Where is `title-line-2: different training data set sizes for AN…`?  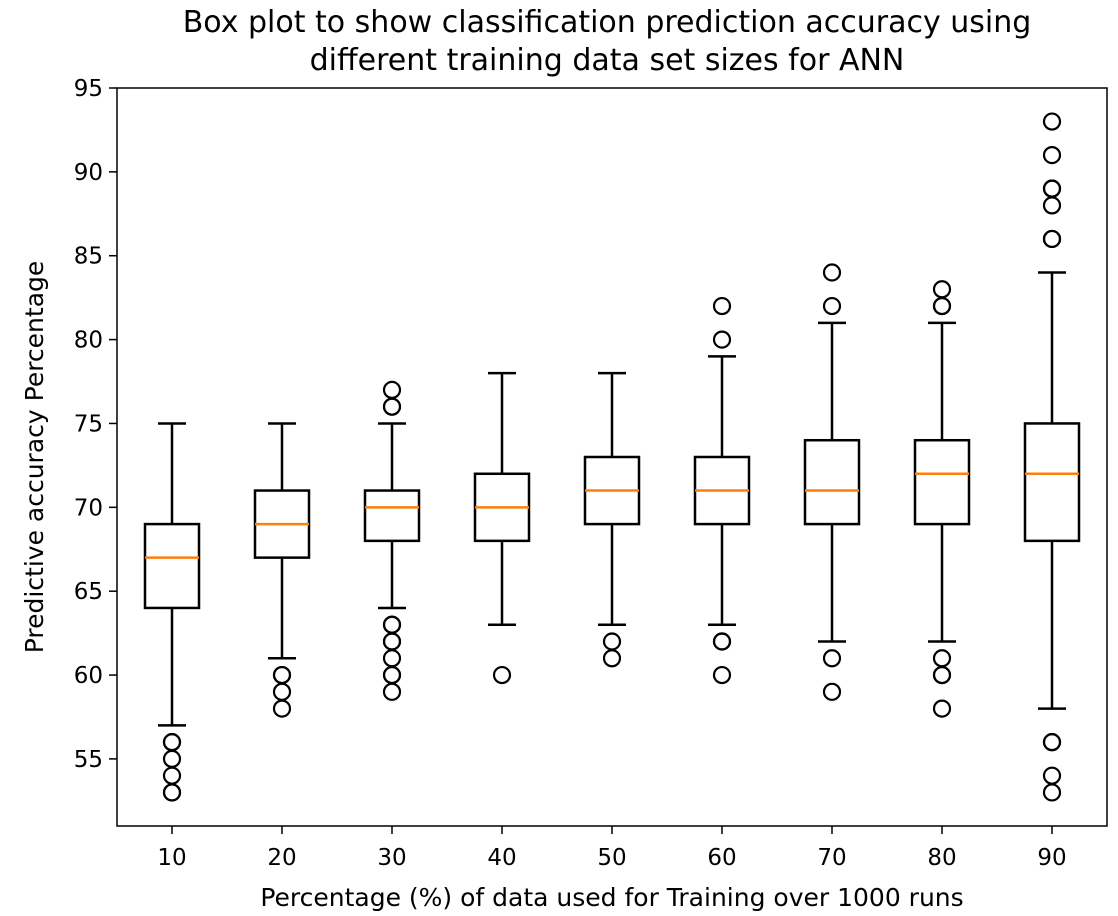 title-line-2: different training data set sizes for AN… is located at coordinates (607, 60).